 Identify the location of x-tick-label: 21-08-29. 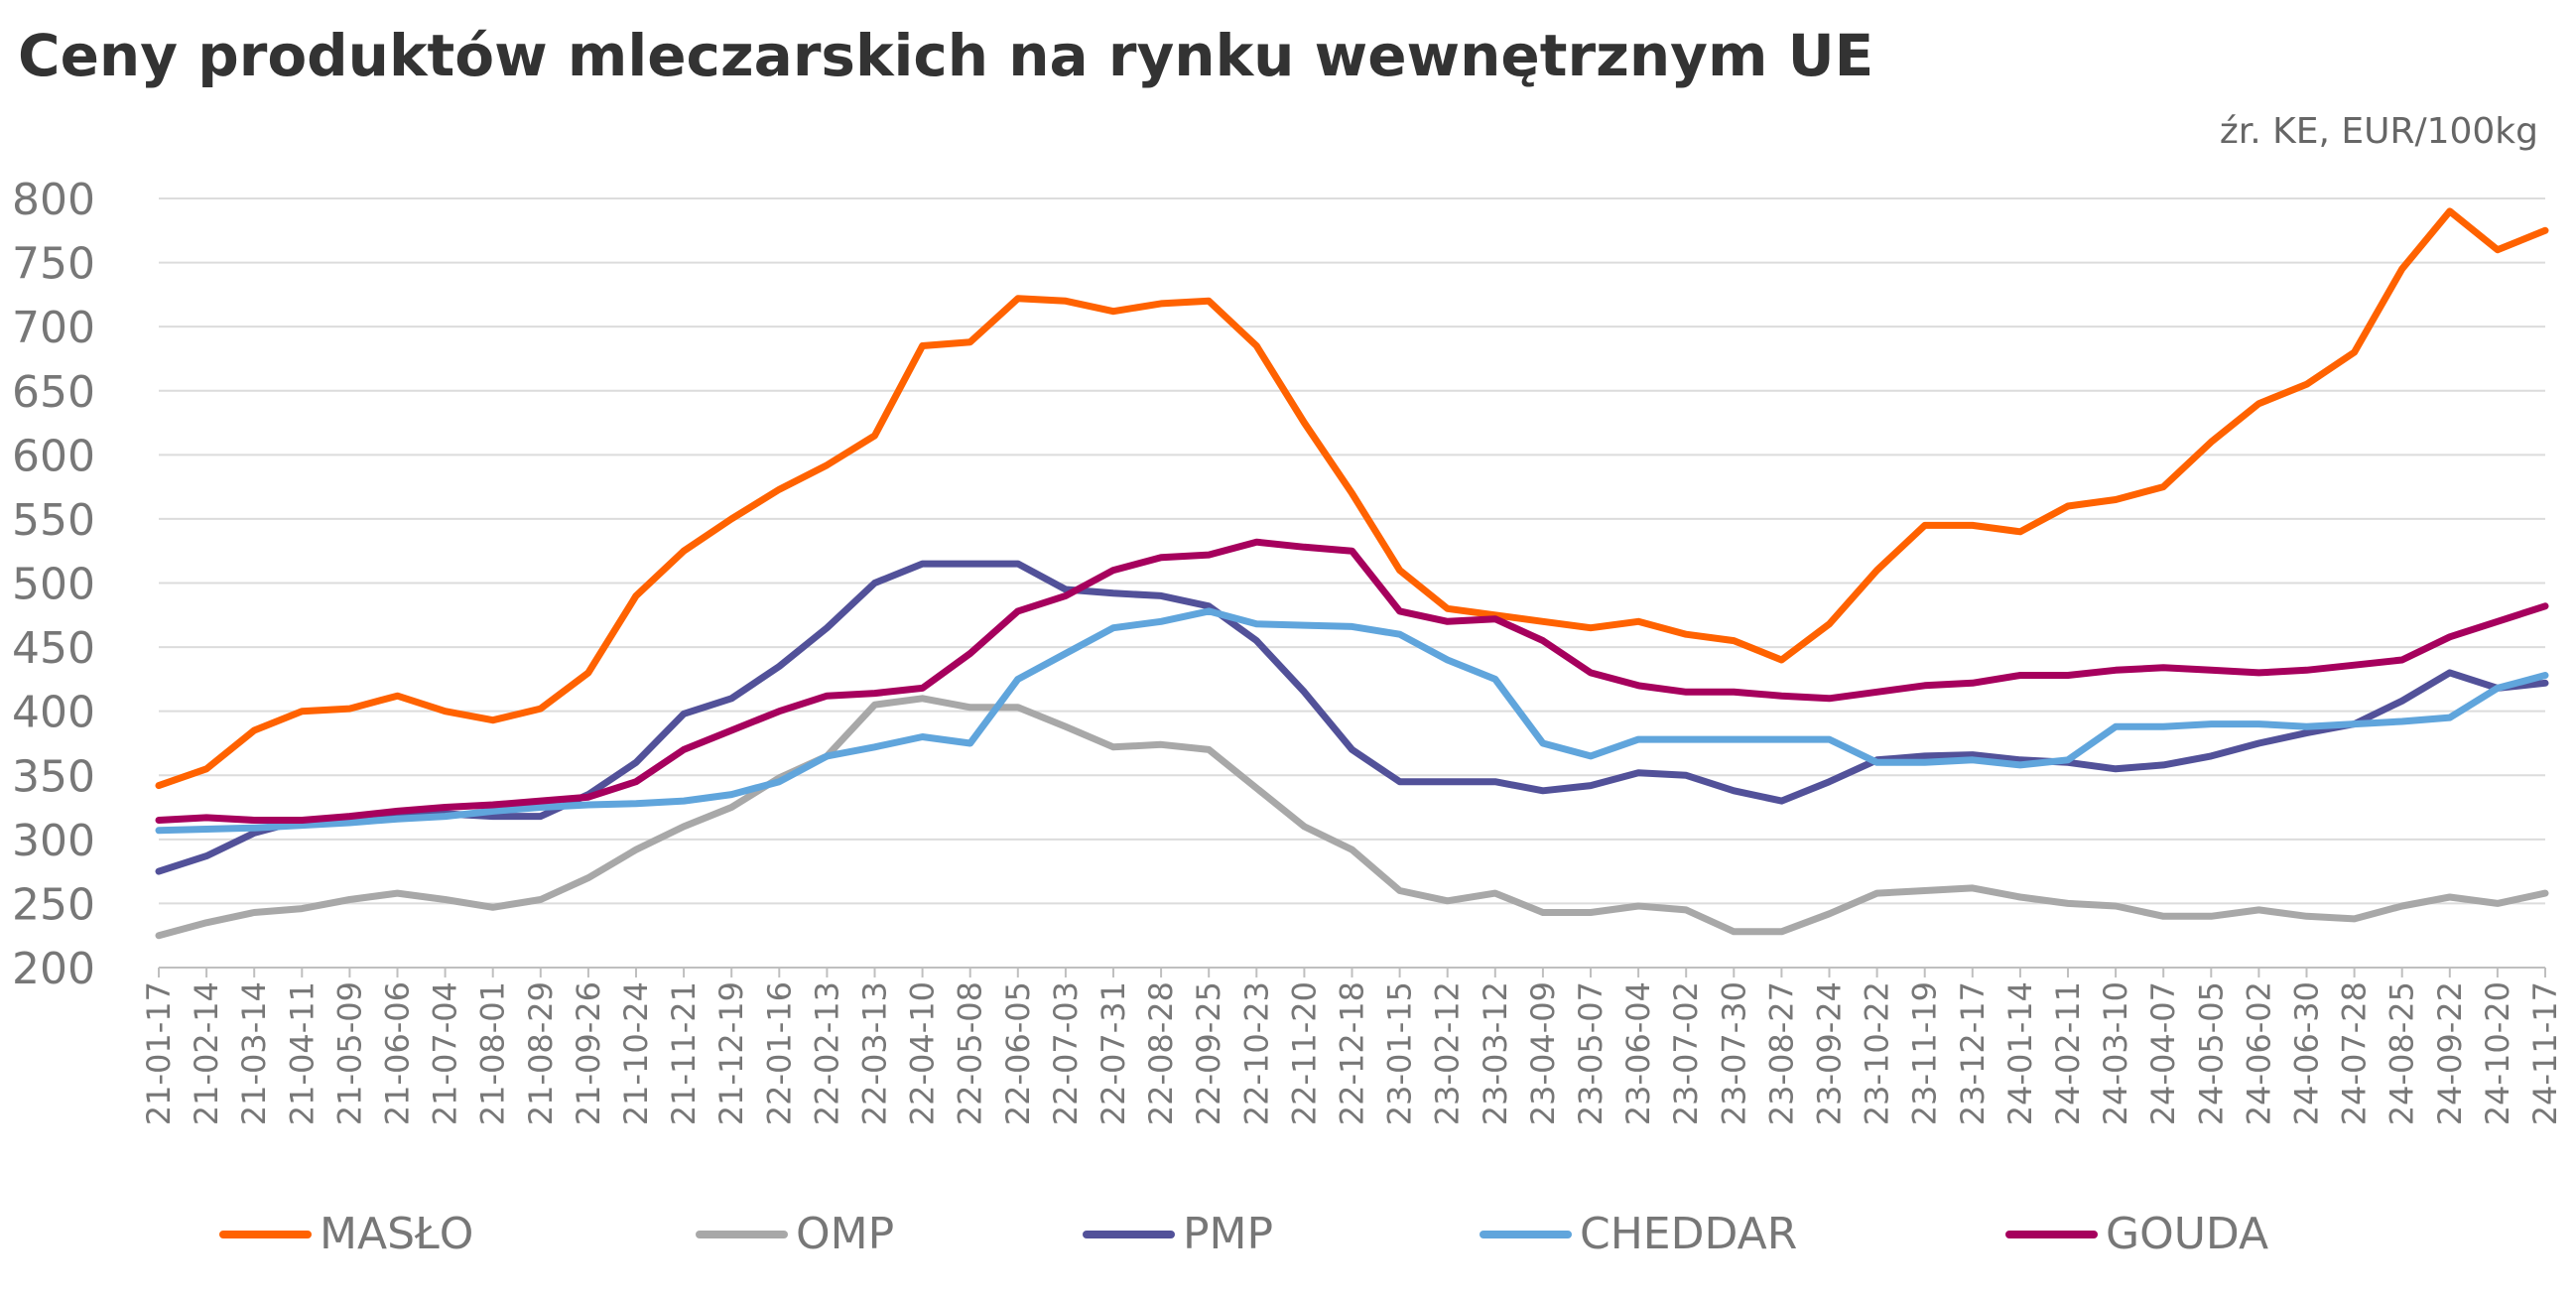
(541, 1053).